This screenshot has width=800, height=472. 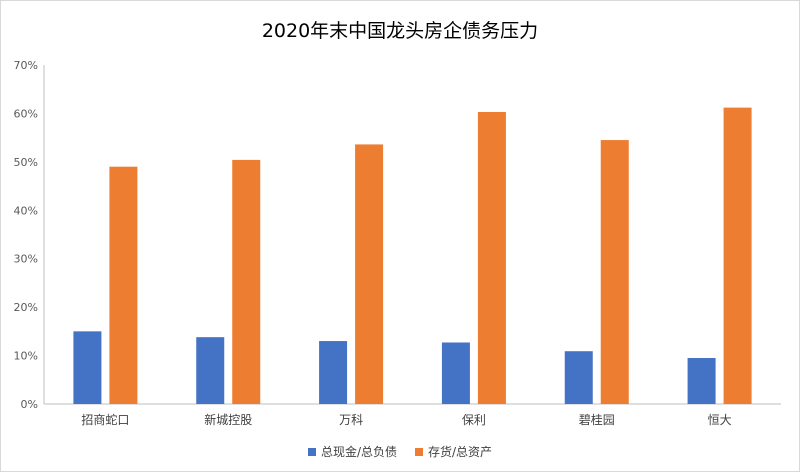 I want to click on x-category-label: 万科, so click(x=351, y=420).